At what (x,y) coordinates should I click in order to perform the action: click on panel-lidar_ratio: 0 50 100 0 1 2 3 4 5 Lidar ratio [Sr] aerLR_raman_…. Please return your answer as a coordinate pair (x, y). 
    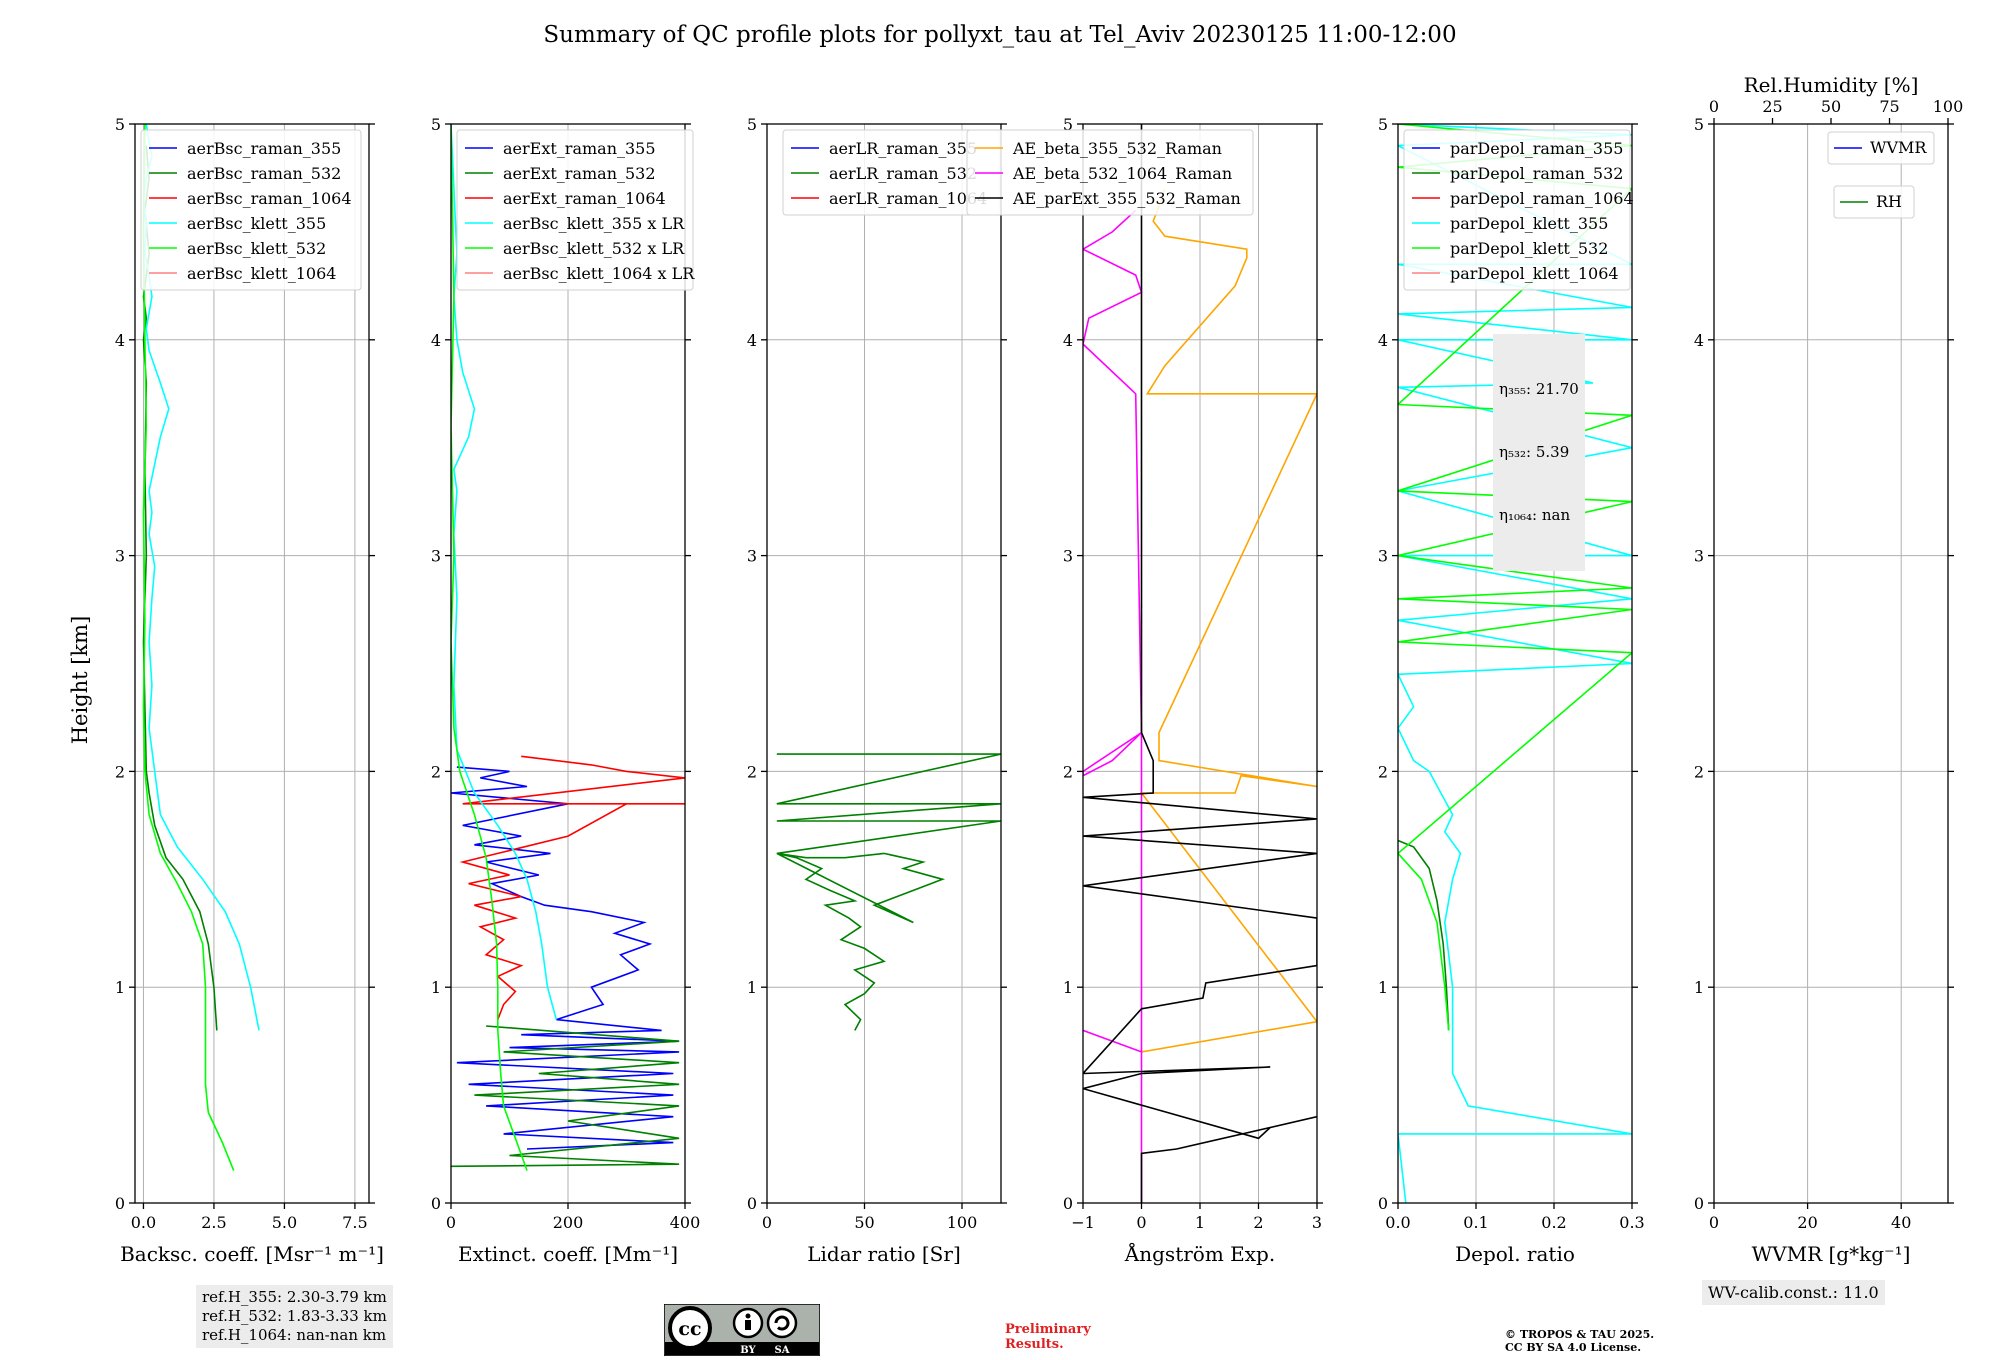
    Looking at the image, I should click on (877, 690).